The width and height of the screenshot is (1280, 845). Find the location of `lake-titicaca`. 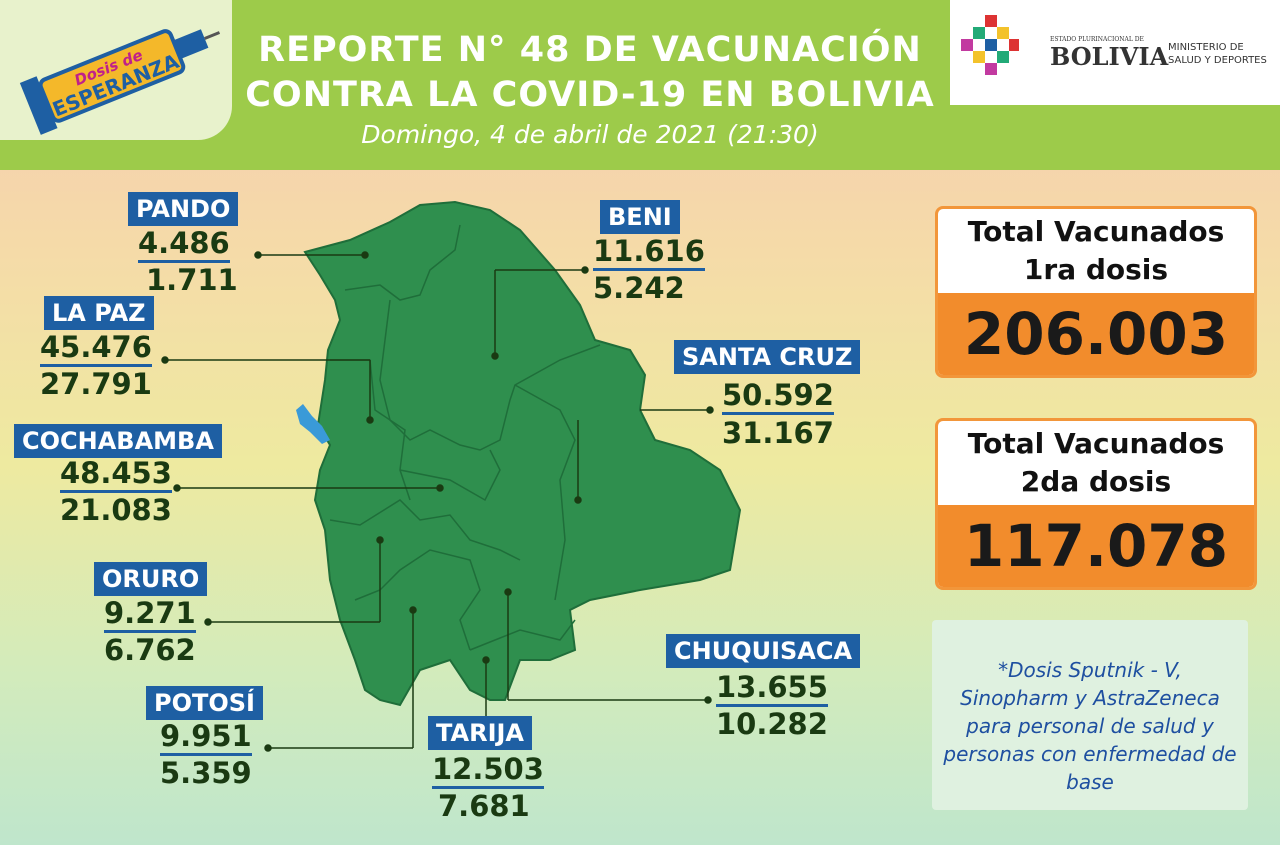

lake-titicaca is located at coordinates (313, 424).